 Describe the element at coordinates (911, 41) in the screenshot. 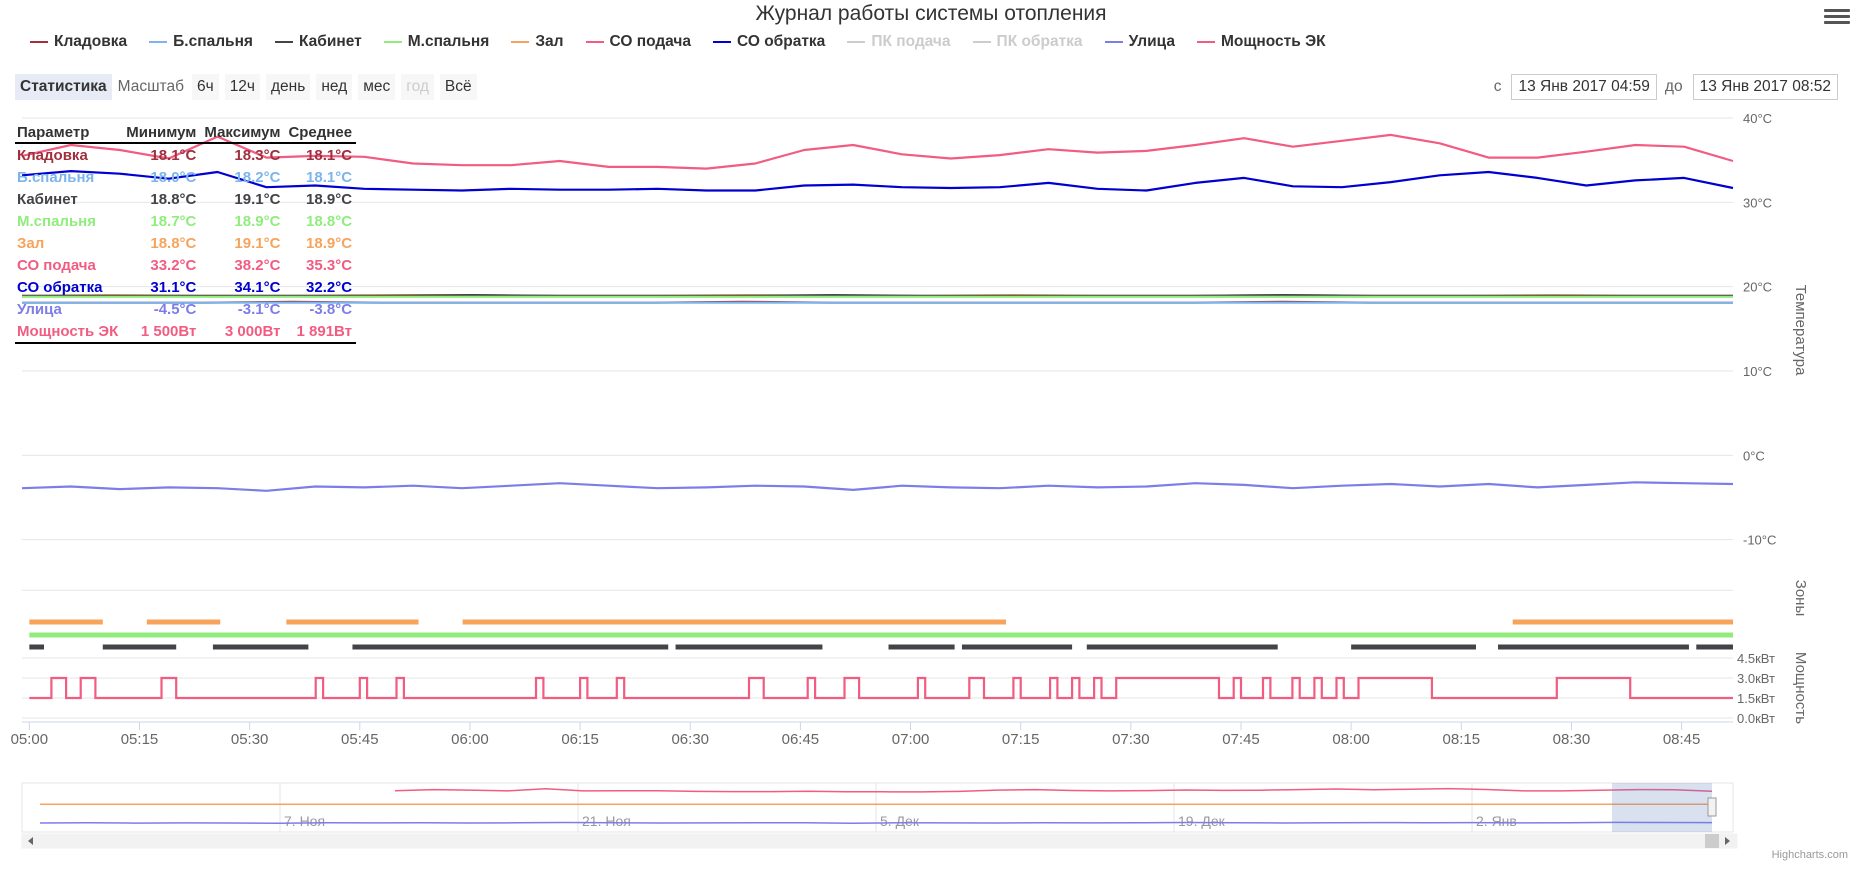

I see `legend-label: ПК подача` at that location.